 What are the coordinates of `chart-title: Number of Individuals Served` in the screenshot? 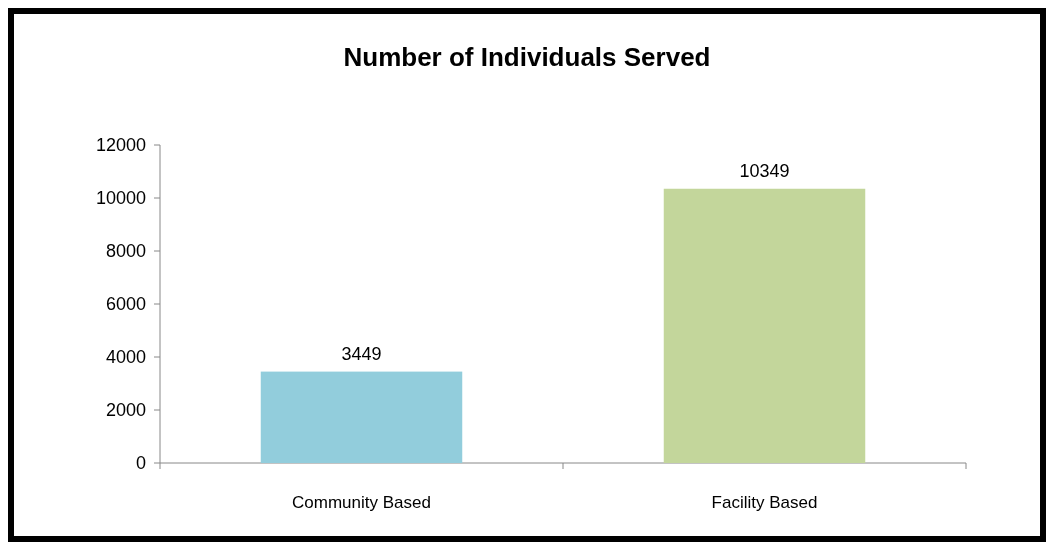 It's located at (527, 57).